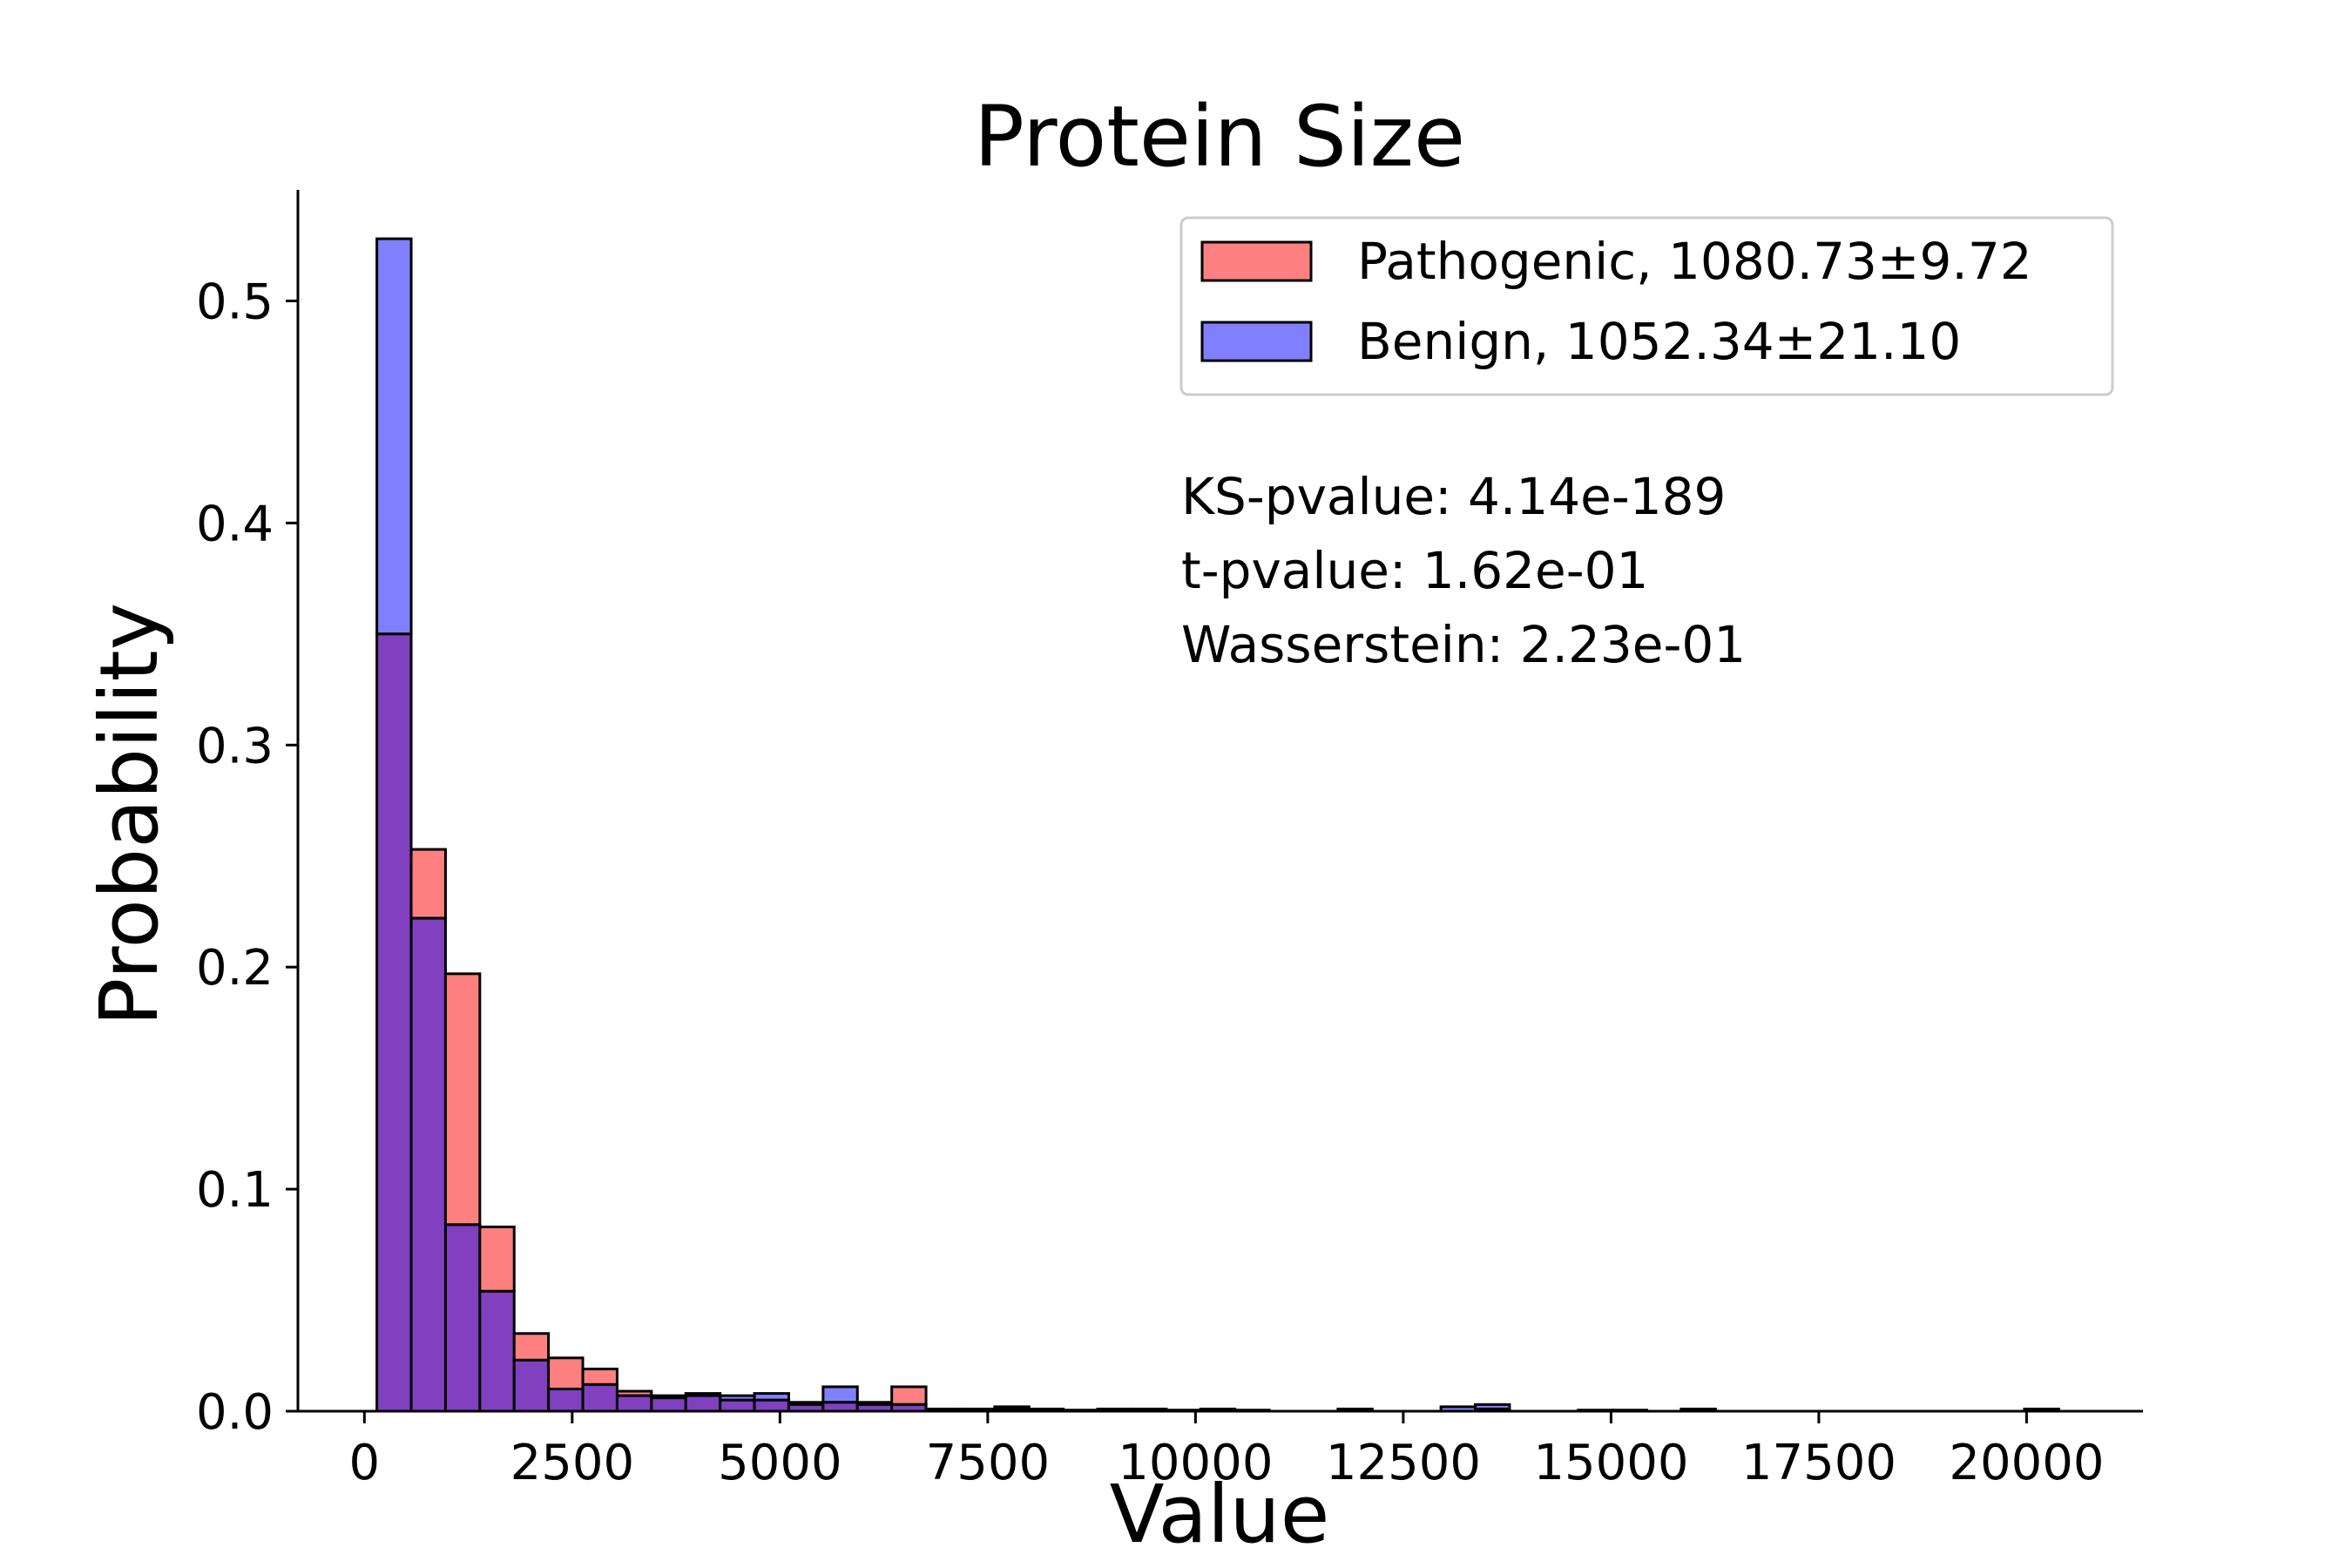  Describe the element at coordinates (235, 1412) in the screenshot. I see `y-tick-label: 0.0` at that location.